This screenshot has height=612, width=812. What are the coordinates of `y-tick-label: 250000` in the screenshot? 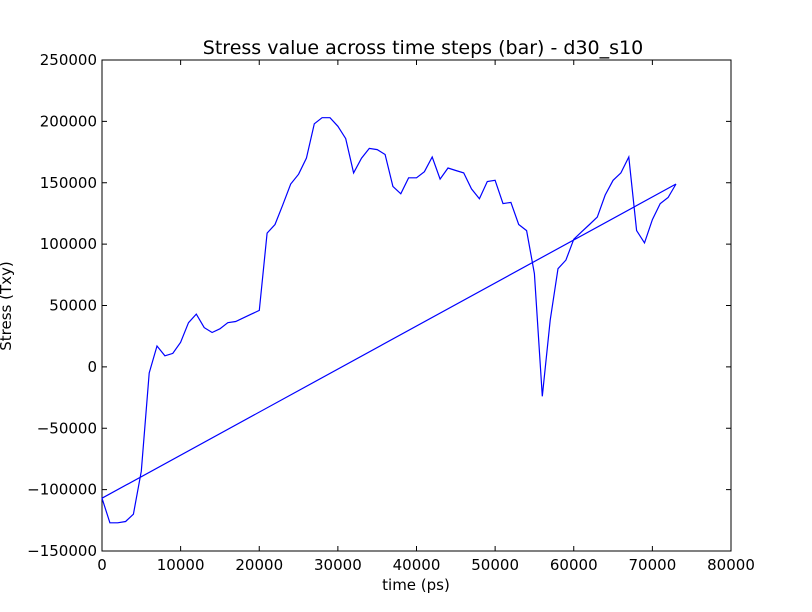 It's located at (68, 60).